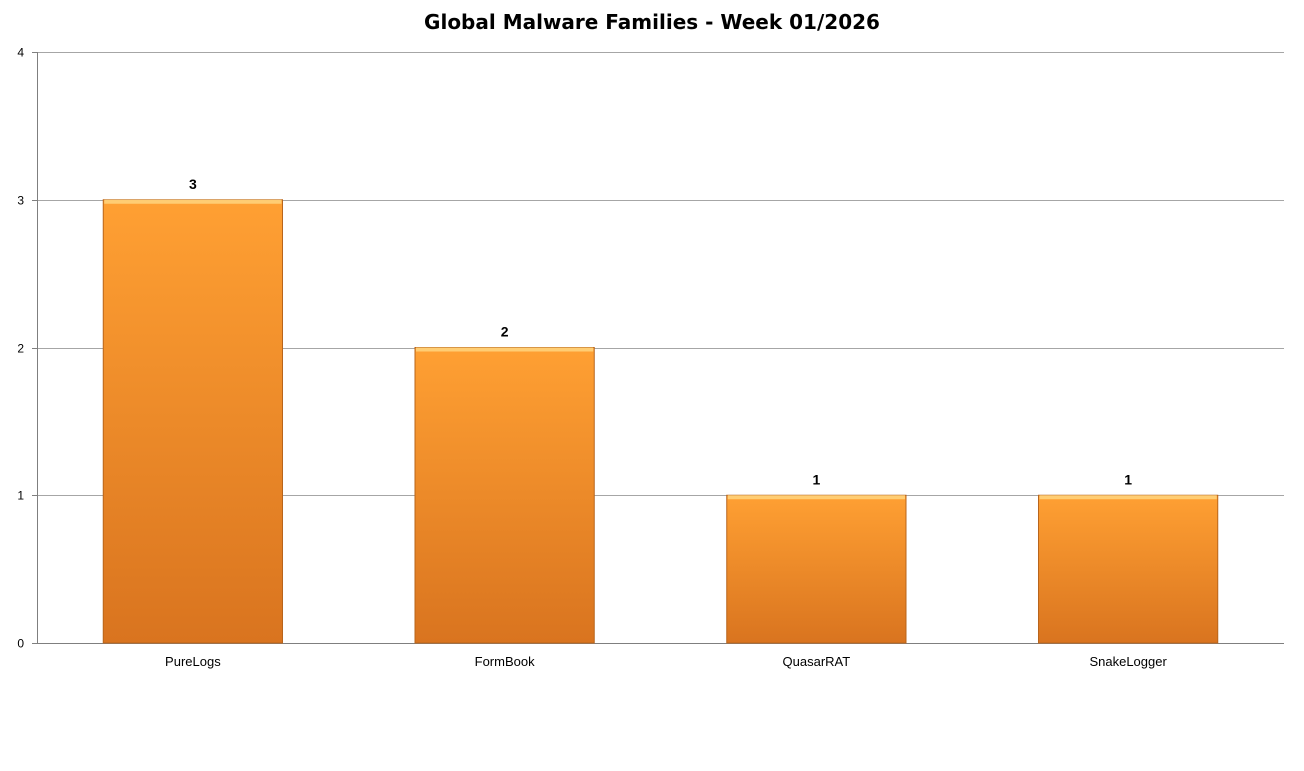 The width and height of the screenshot is (1304, 771). Describe the element at coordinates (20, 496) in the screenshot. I see `y-tick-label: 1` at that location.